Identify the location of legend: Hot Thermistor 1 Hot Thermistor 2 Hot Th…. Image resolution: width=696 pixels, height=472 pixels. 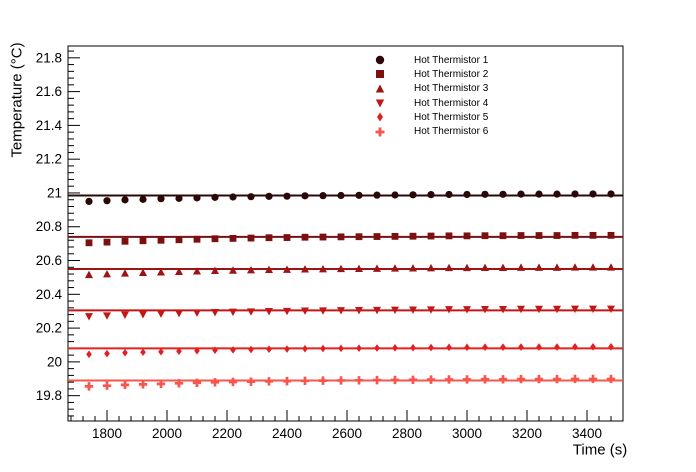
(430, 96).